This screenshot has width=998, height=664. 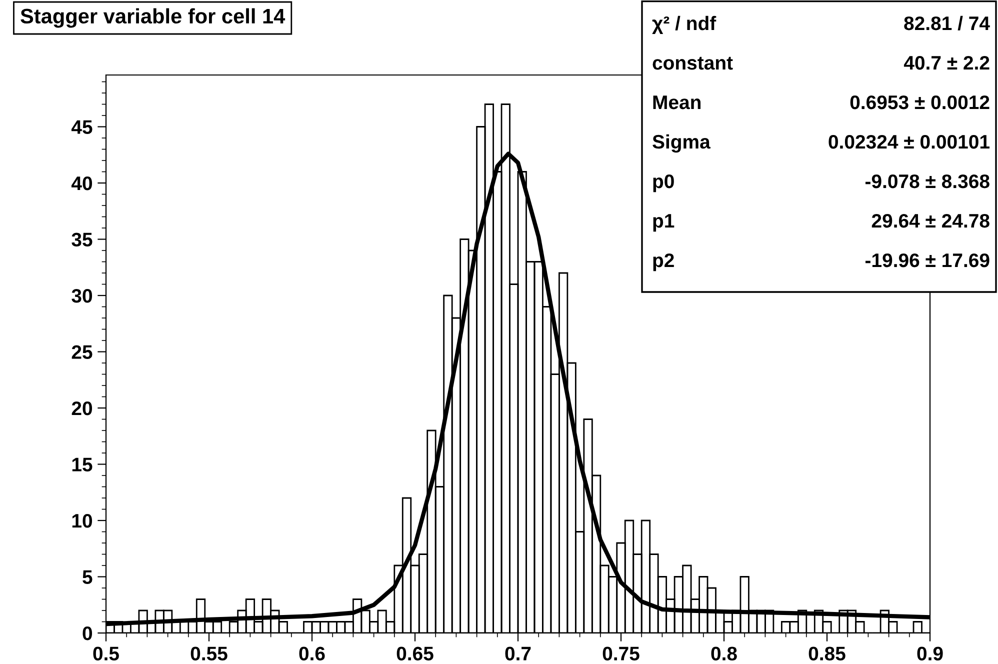 What do you see at coordinates (82, 465) in the screenshot?
I see `y-tick-label: 15` at bounding box center [82, 465].